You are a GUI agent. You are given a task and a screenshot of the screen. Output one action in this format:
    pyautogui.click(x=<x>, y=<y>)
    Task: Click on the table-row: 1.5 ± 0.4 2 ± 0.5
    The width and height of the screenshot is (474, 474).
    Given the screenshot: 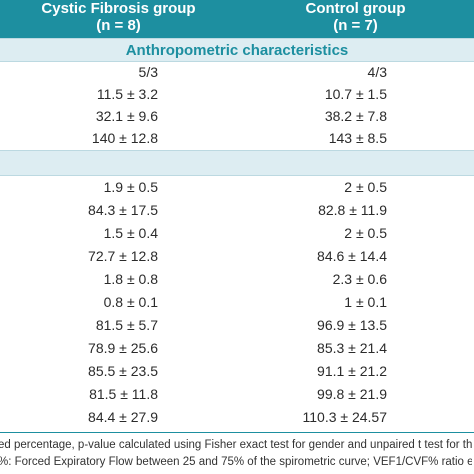 What is the action you would take?
    pyautogui.click(x=237, y=234)
    